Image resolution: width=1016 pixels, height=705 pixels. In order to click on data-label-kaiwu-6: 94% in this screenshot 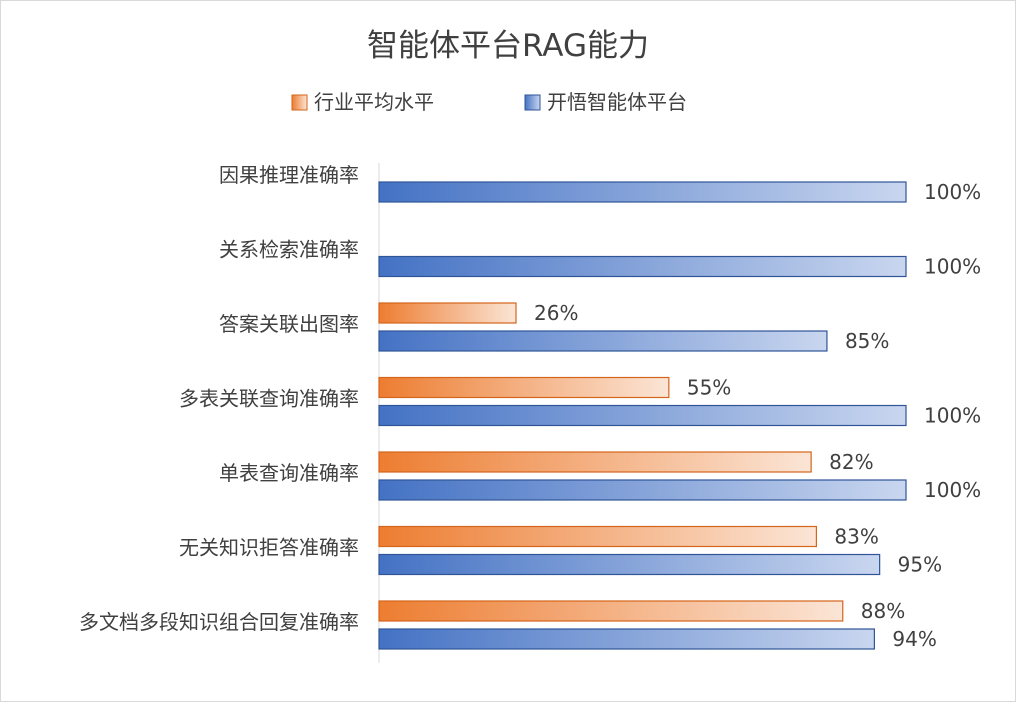, I will do `click(914, 639)`.